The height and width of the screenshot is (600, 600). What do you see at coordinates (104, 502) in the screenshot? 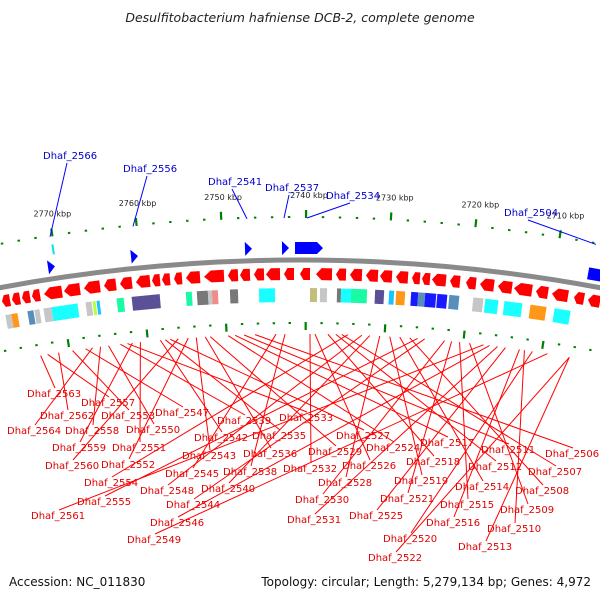
I see `reverse-gene-label: Dhaf_2555` at bounding box center [104, 502].